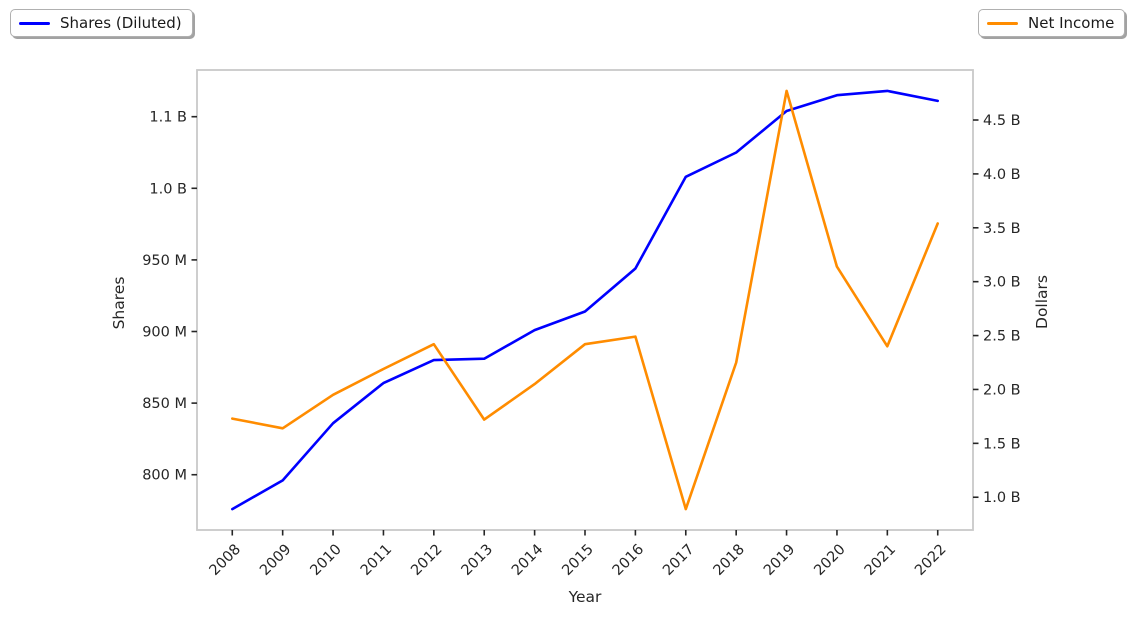 The image size is (1132, 618). What do you see at coordinates (829, 560) in the screenshot?
I see `x-axis-tick-label: 2020` at bounding box center [829, 560].